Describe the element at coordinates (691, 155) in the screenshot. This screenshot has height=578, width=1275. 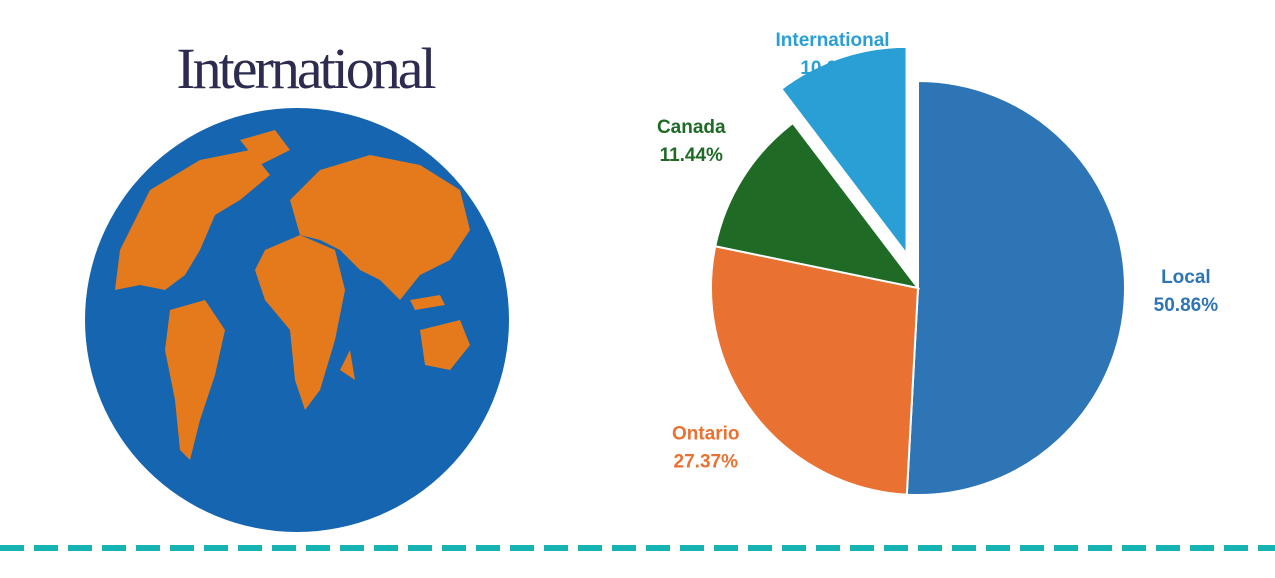
I see `slice-value: 11.44%` at that location.